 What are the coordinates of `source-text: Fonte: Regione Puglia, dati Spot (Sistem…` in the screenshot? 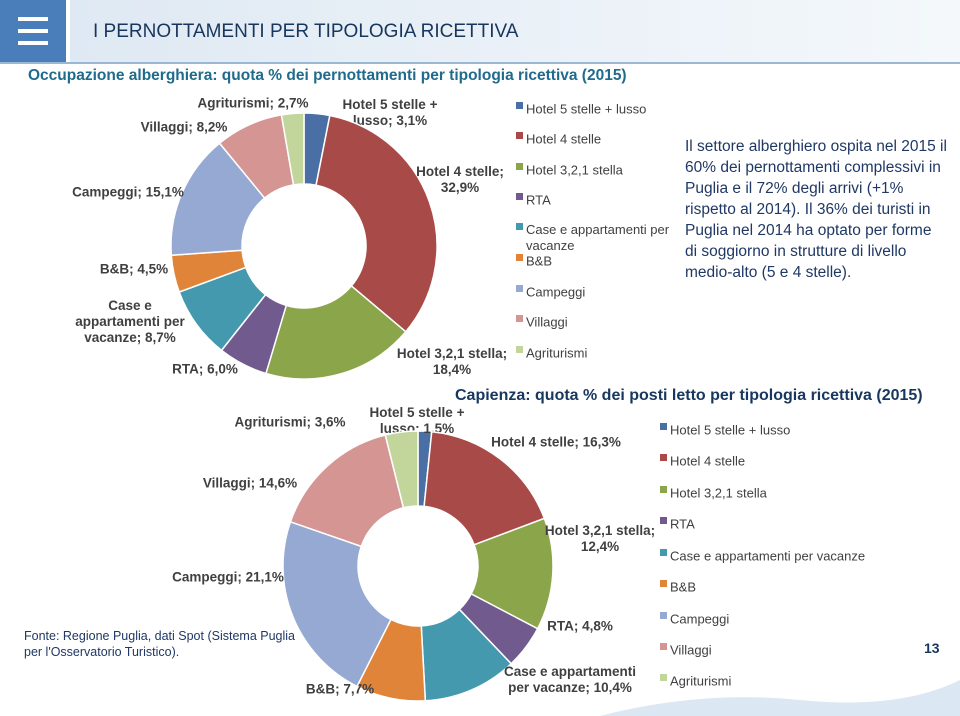 It's located at (159, 644).